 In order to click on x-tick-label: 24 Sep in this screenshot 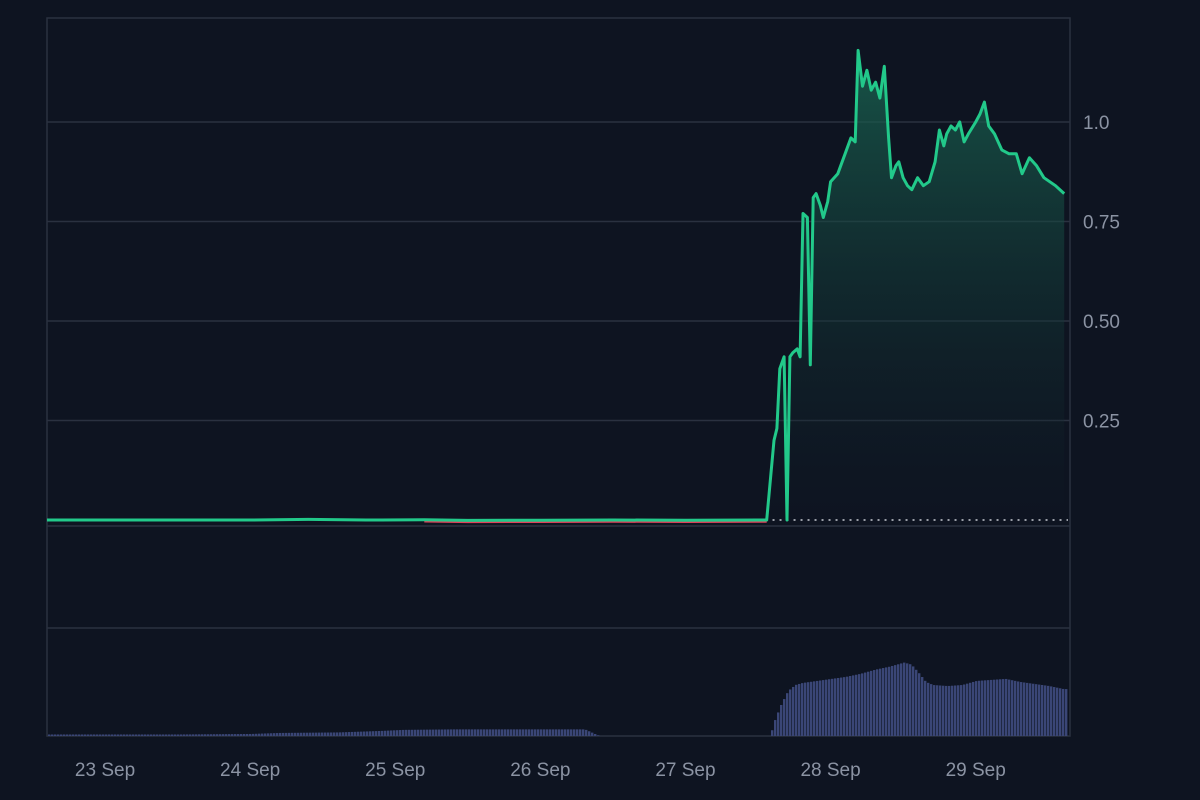, I will do `click(250, 770)`.